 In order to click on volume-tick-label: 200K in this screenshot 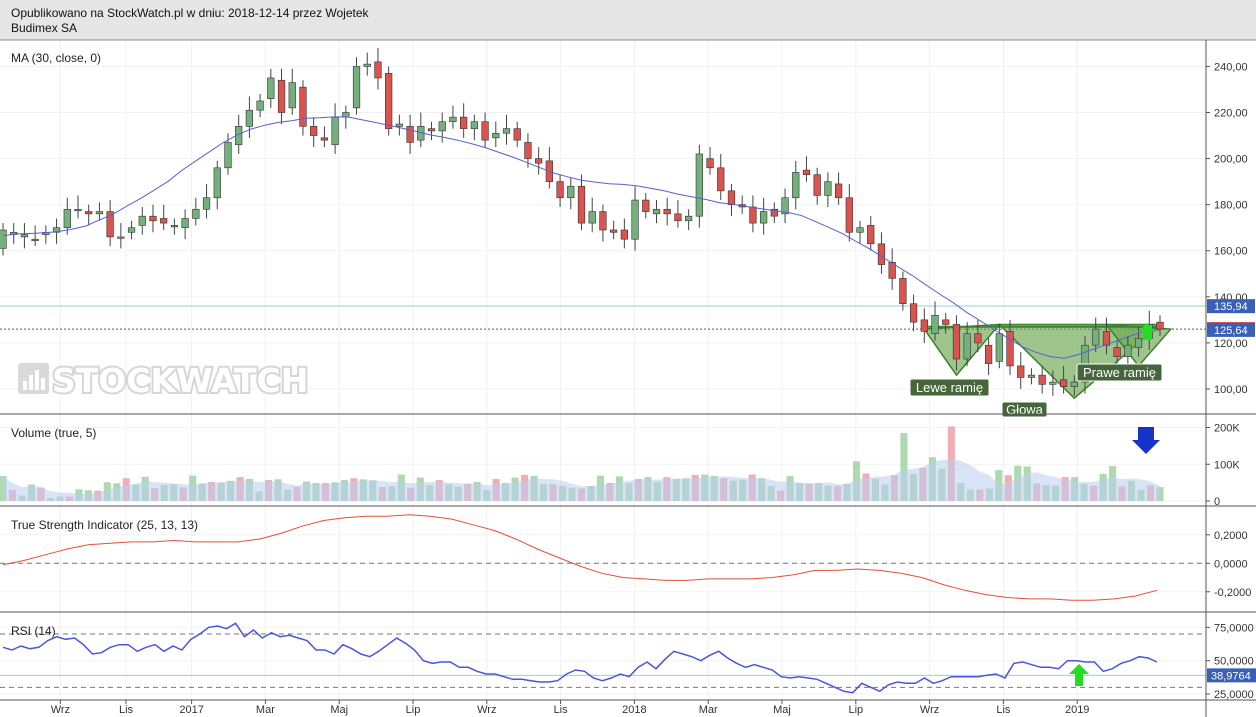, I will do `click(1227, 429)`.